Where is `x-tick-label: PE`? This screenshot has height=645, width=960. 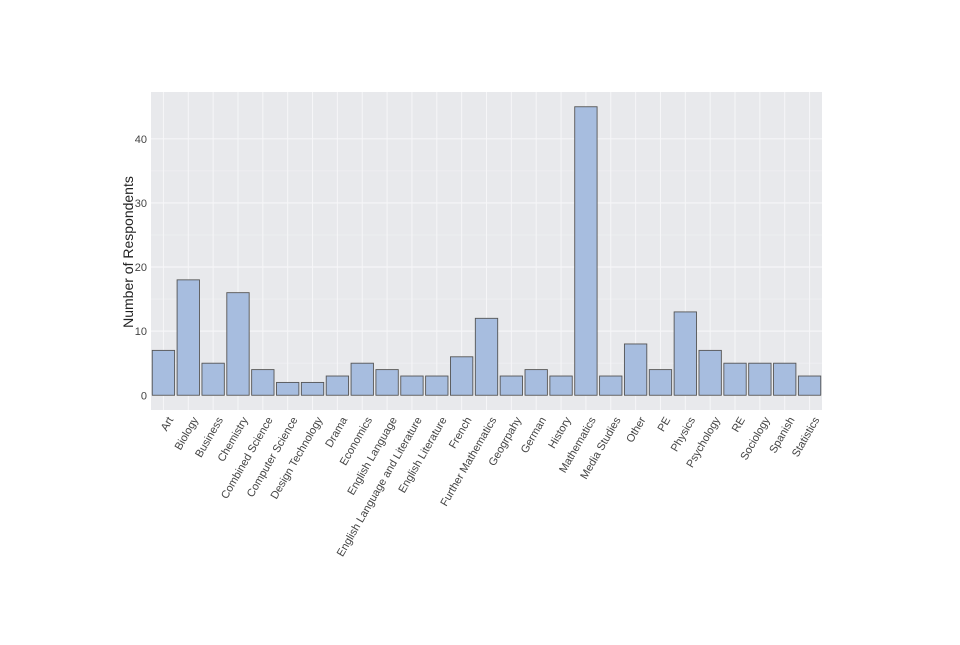
x-tick-label: PE is located at coordinates (665, 424).